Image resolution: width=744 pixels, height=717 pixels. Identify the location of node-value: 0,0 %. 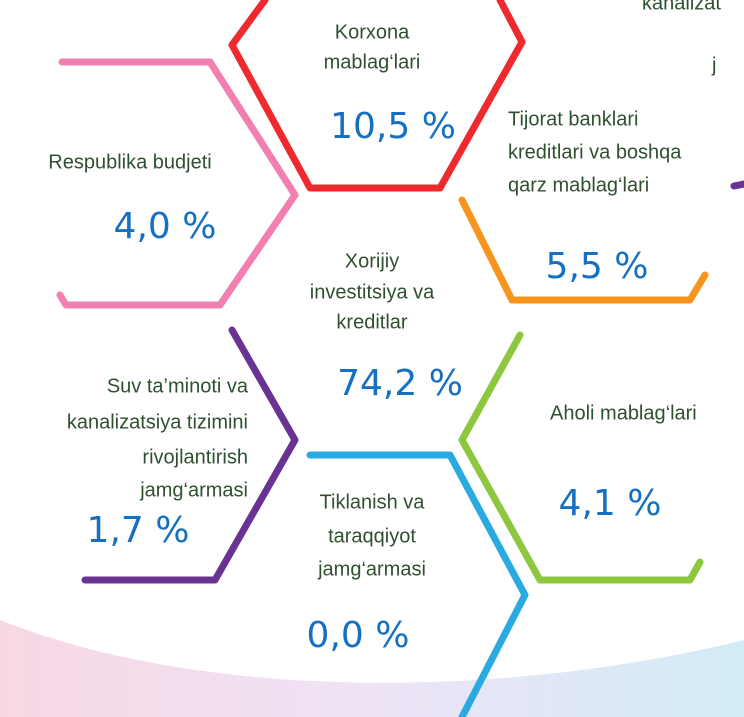
(358, 635).